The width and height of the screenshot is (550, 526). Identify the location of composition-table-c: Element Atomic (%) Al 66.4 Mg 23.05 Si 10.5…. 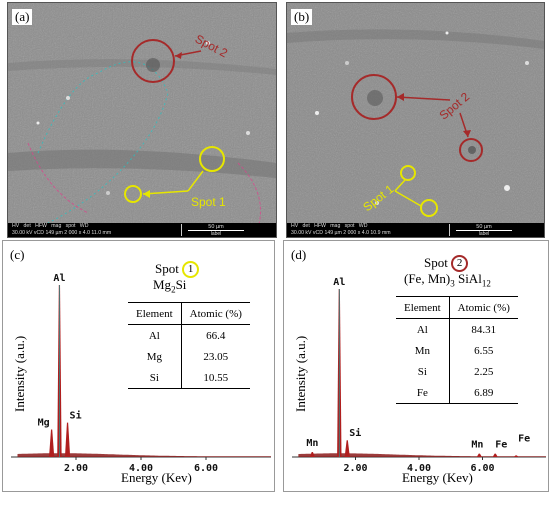
(189, 345).